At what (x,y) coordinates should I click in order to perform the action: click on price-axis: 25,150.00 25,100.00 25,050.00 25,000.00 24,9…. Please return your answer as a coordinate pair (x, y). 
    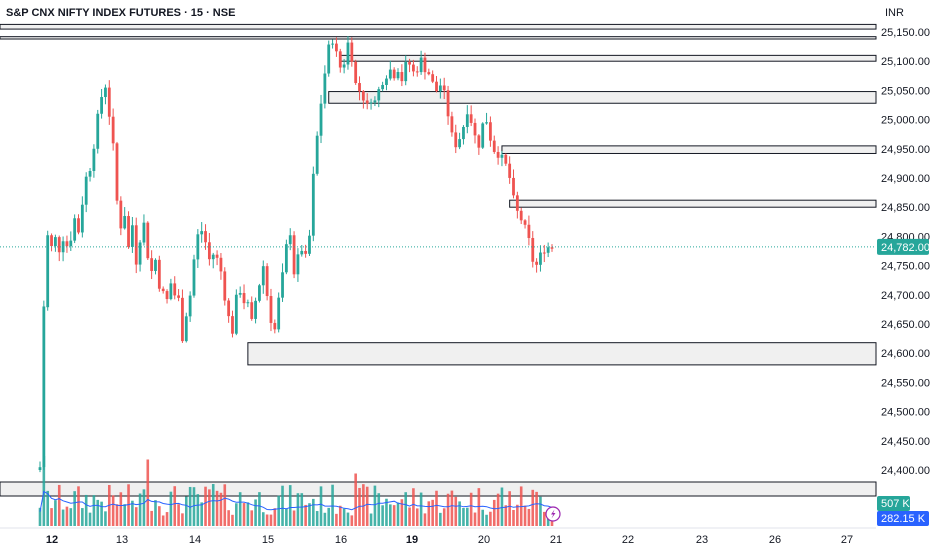
    Looking at the image, I should click on (903, 276).